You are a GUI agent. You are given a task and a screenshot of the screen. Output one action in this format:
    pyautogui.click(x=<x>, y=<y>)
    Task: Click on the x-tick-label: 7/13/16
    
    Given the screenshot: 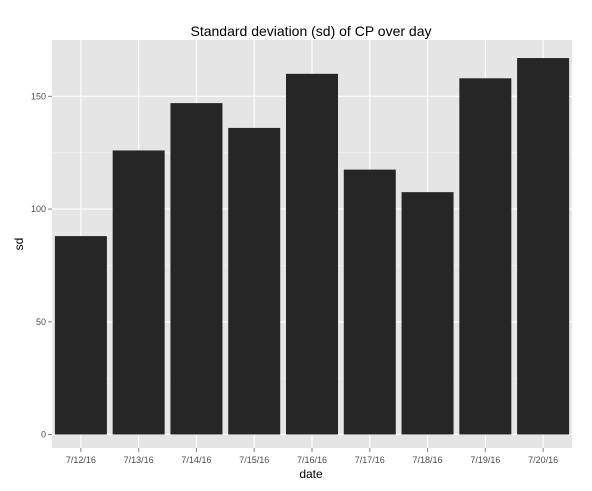 What is the action you would take?
    pyautogui.click(x=139, y=460)
    